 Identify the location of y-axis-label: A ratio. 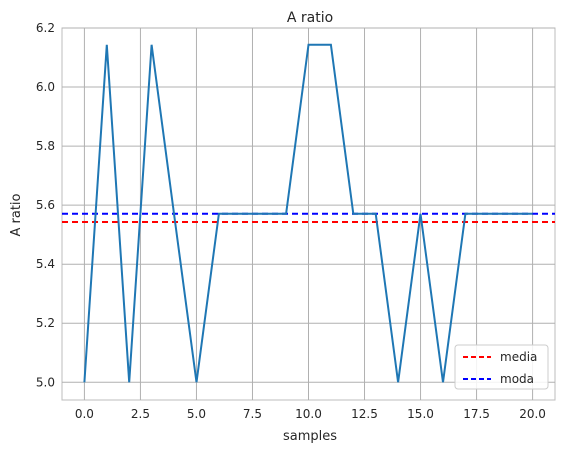
(16, 214).